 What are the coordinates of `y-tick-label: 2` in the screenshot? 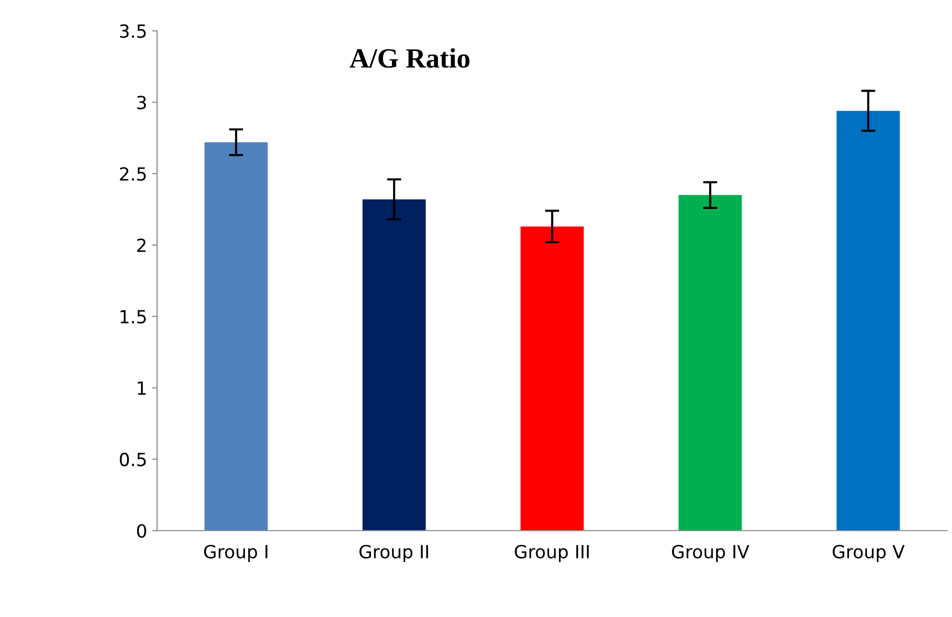 It's located at (141, 245).